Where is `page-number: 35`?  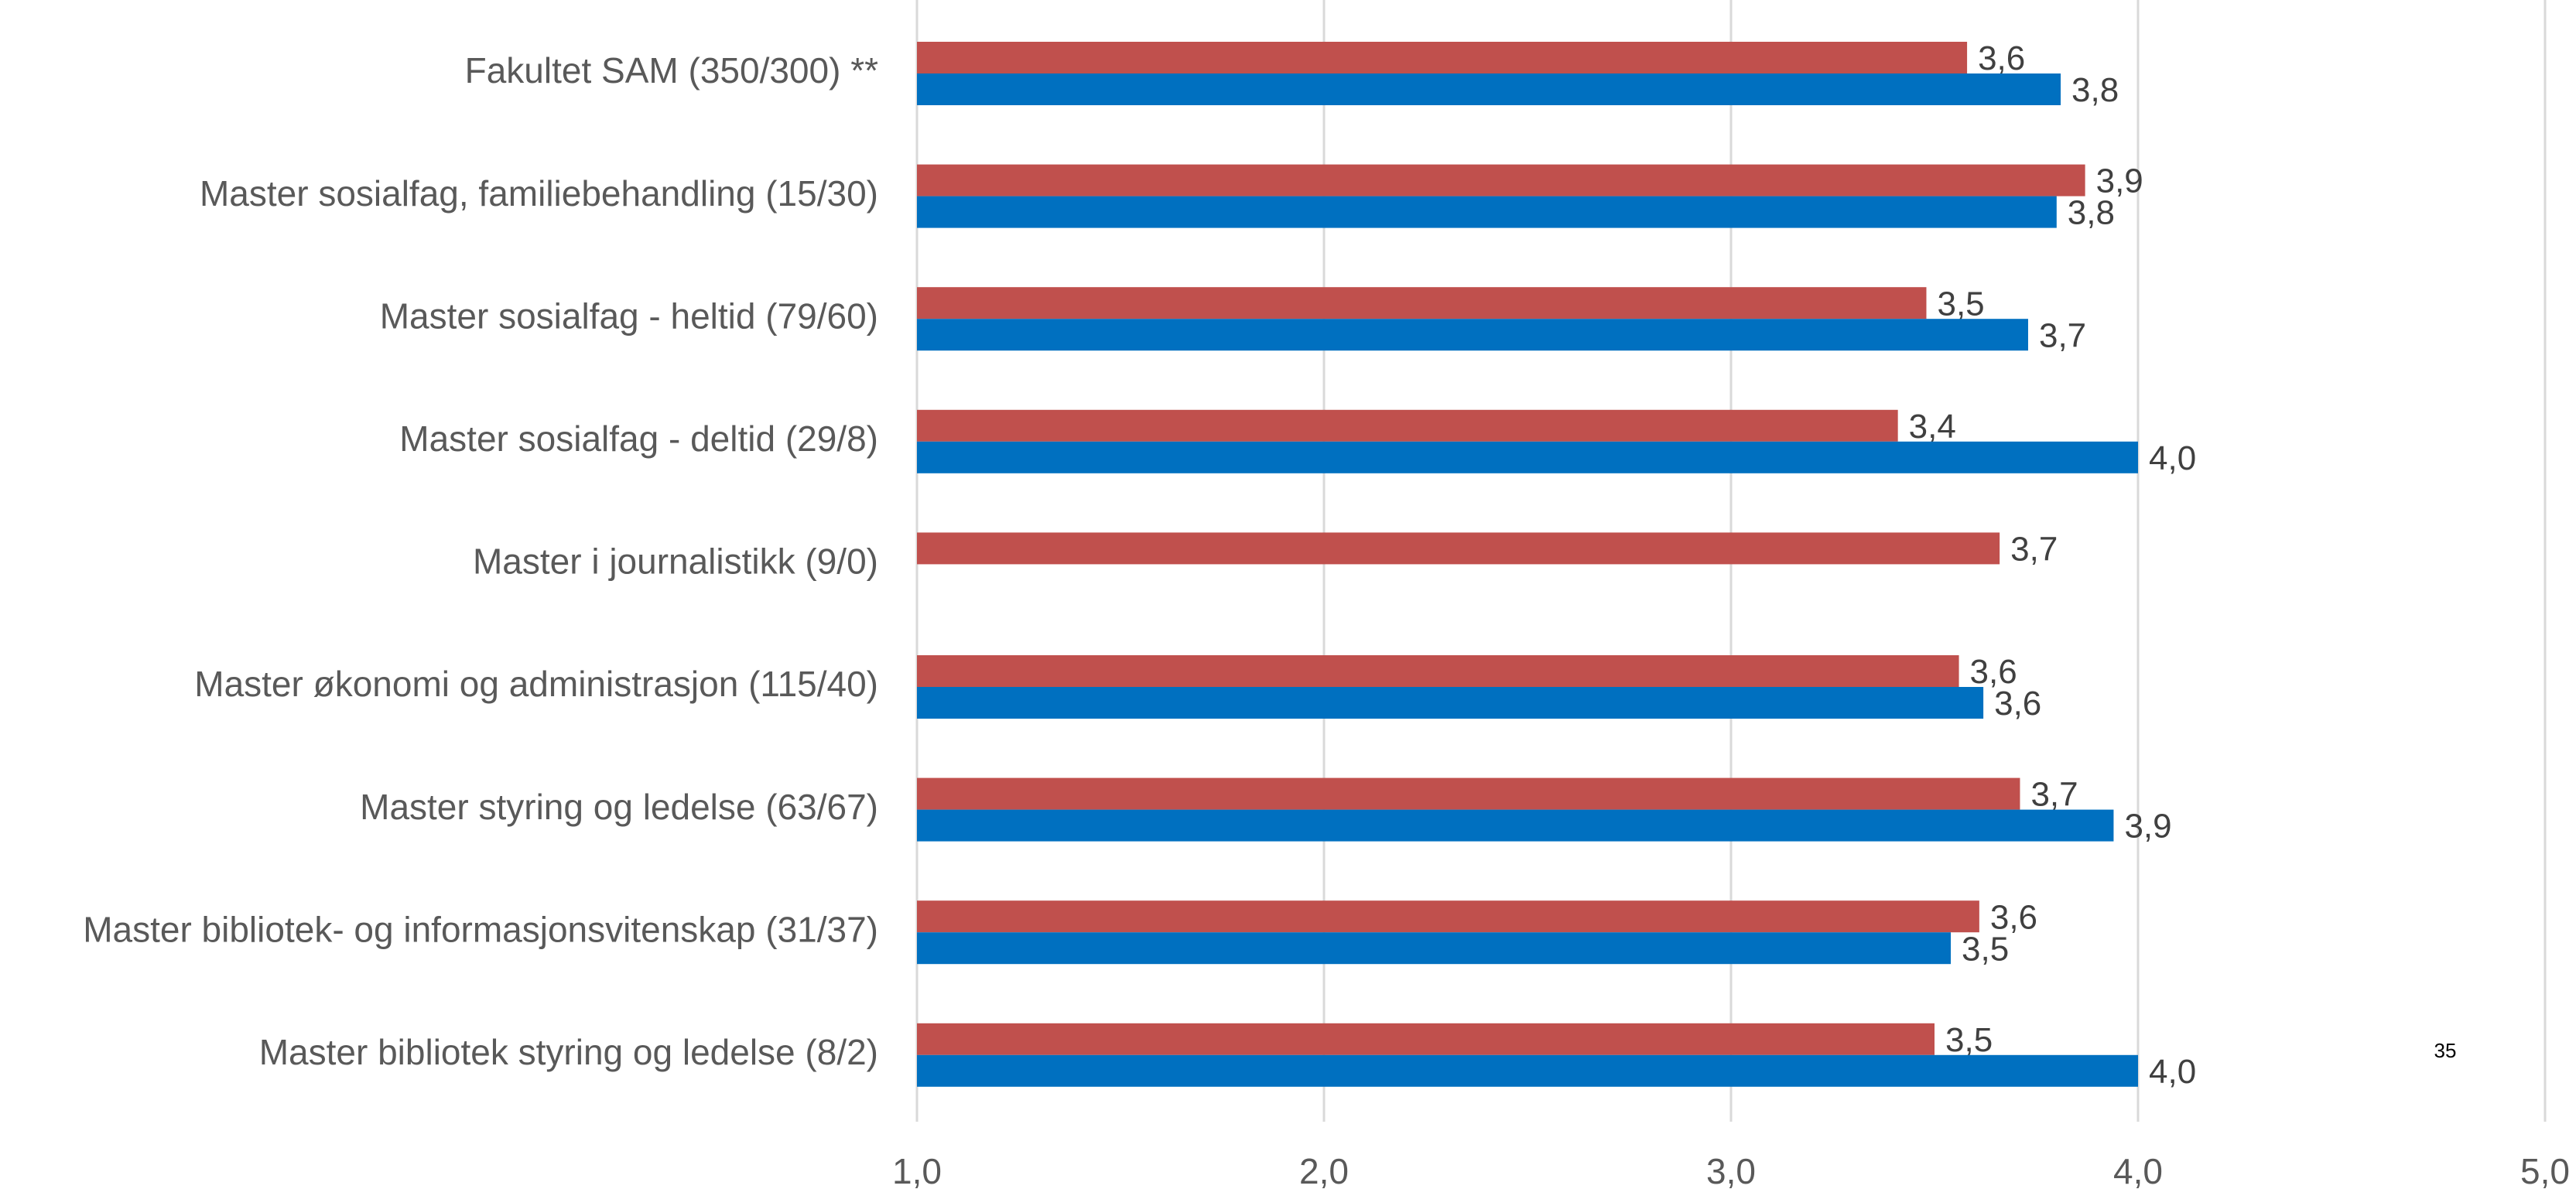 page-number: 35 is located at coordinates (2446, 1050).